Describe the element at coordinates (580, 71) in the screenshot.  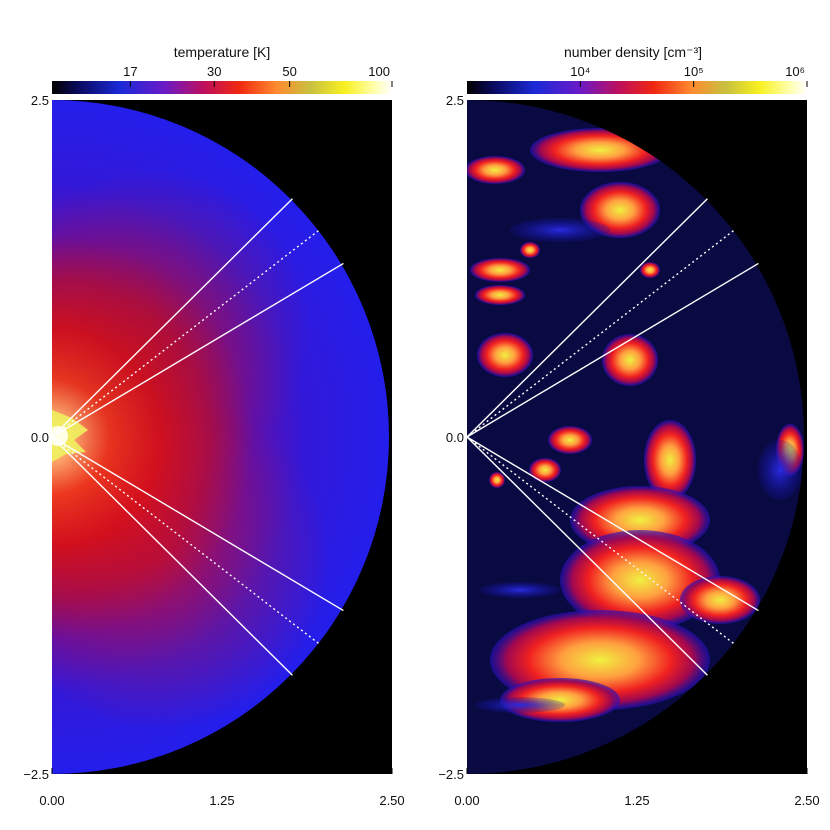
I see `colorbar-tick-label: 10⁴` at that location.